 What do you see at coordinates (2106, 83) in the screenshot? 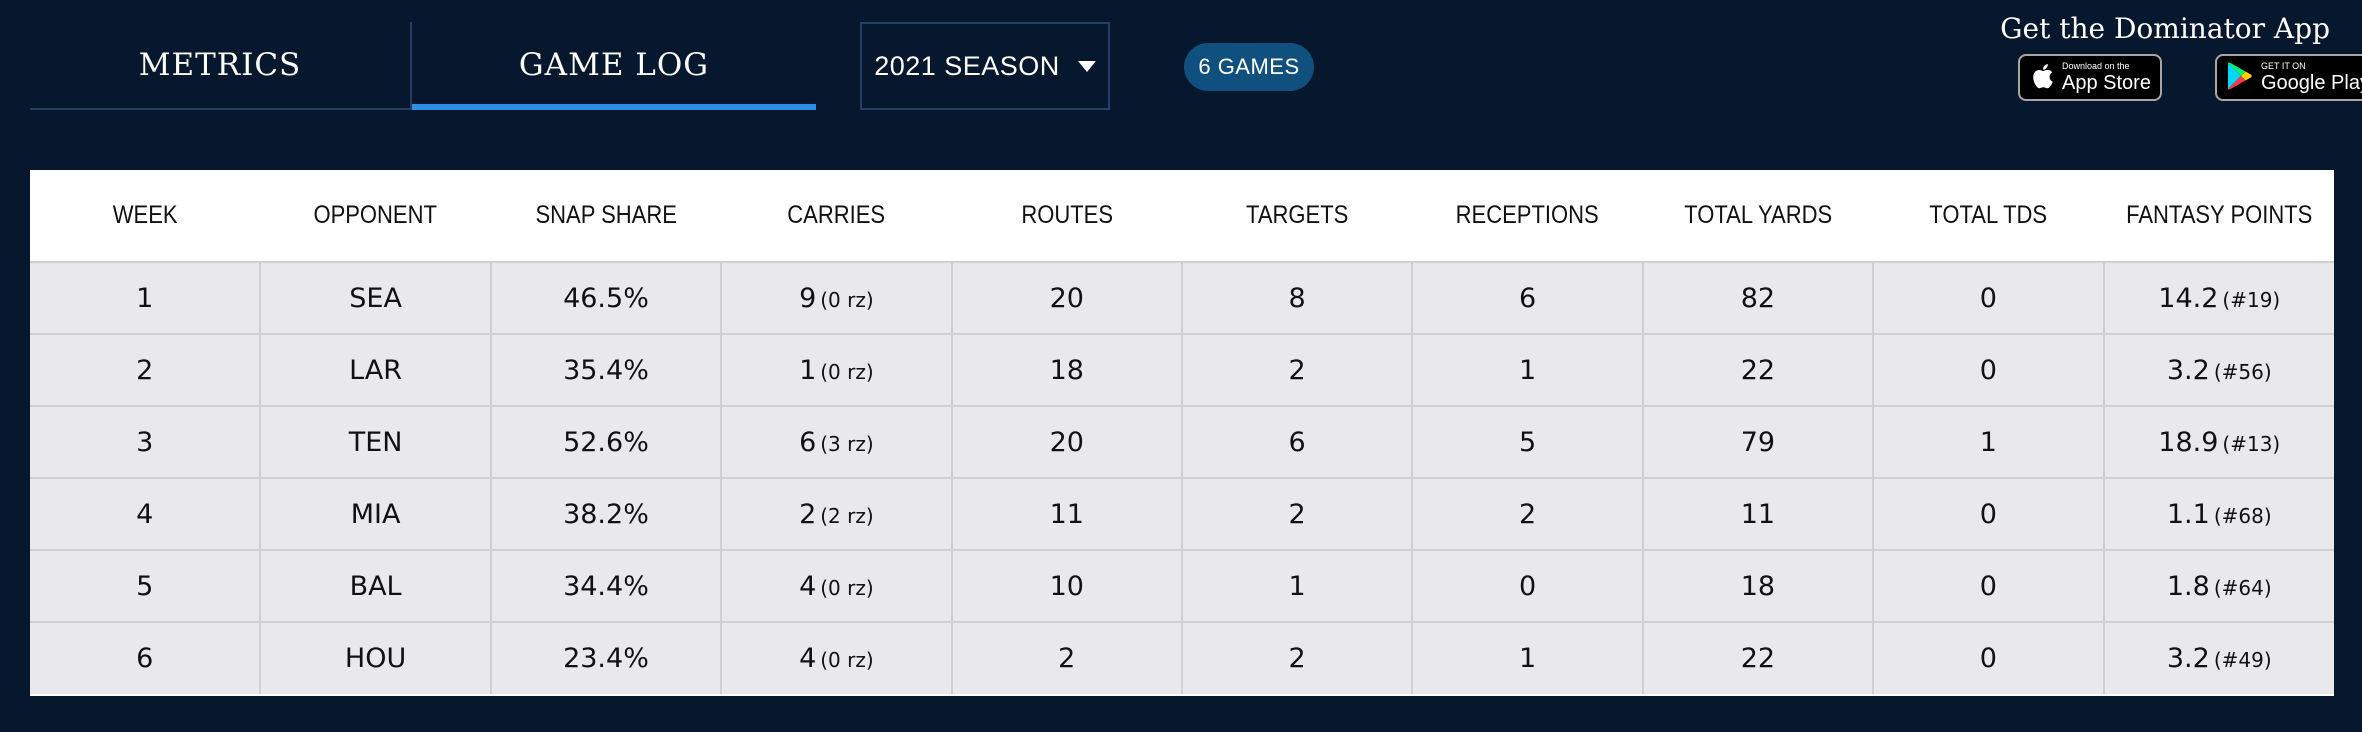
I see `app-store-label: App Store` at bounding box center [2106, 83].